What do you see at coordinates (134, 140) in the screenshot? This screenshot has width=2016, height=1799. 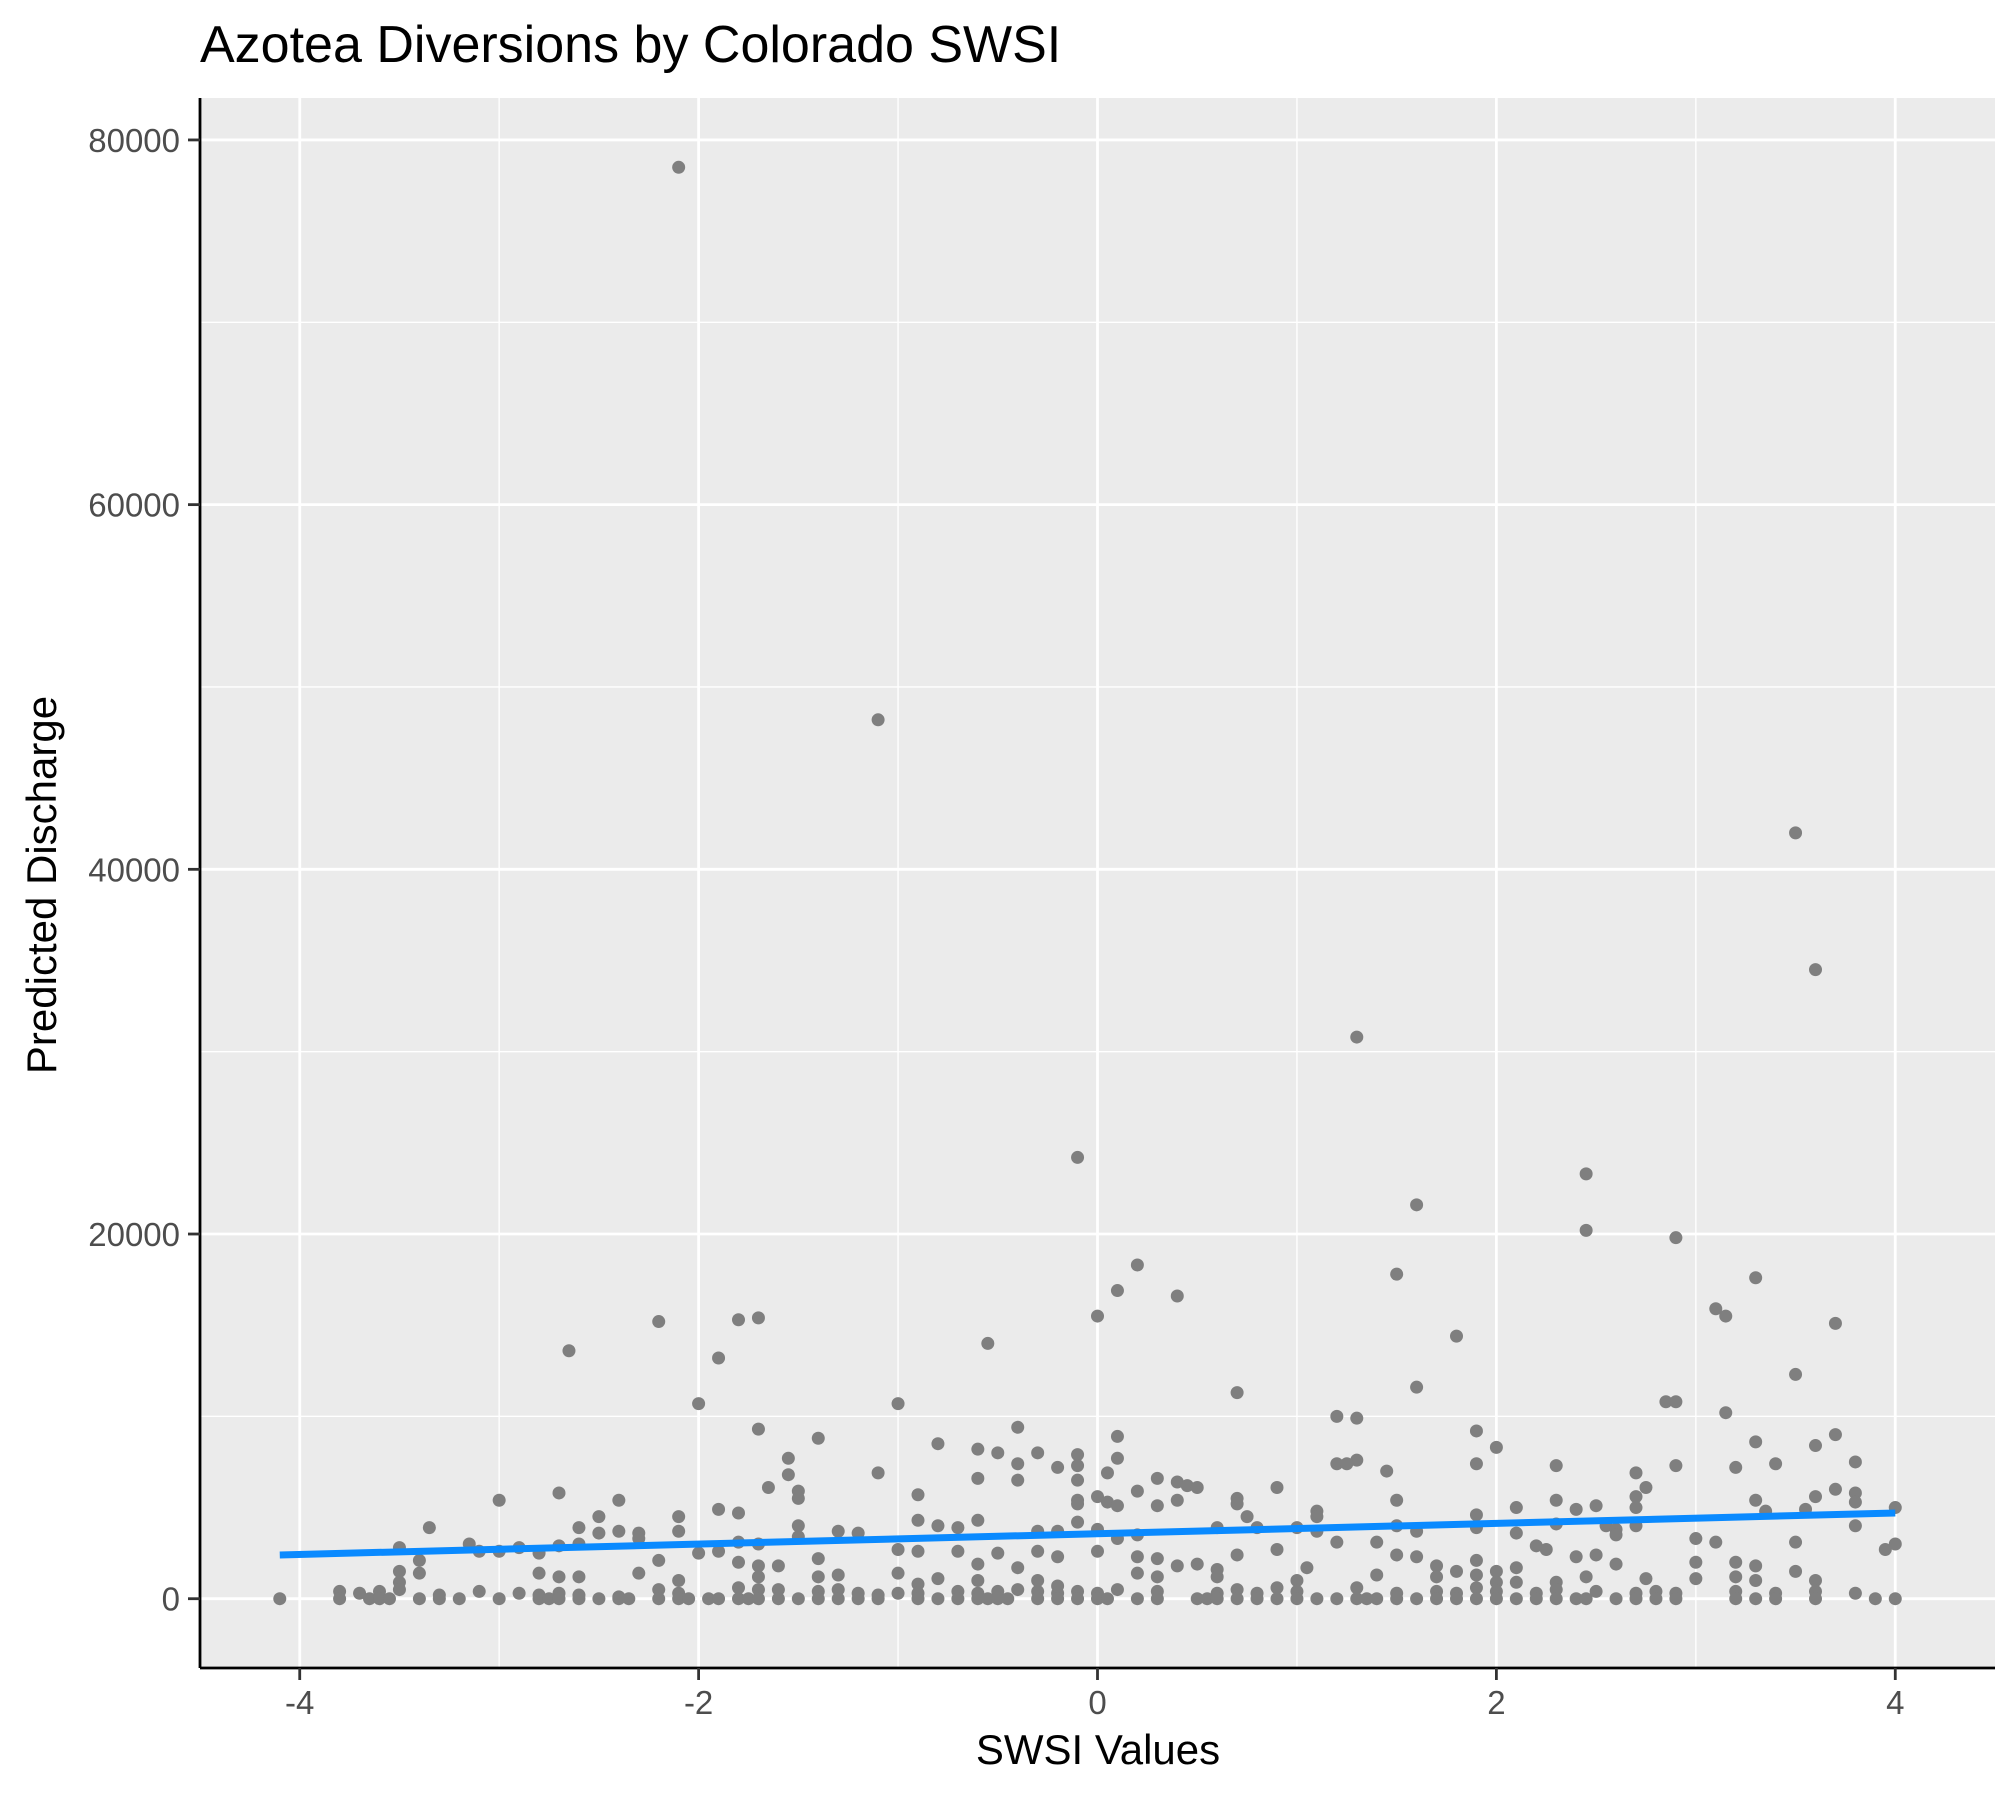 I see `y-tick-label: 80000` at bounding box center [134, 140].